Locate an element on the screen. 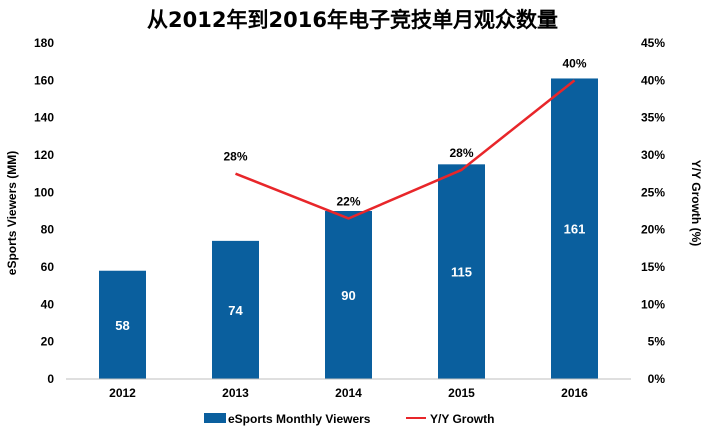 Image resolution: width=705 pixels, height=433 pixels. left-tick-label: 0 is located at coordinates (50, 379).